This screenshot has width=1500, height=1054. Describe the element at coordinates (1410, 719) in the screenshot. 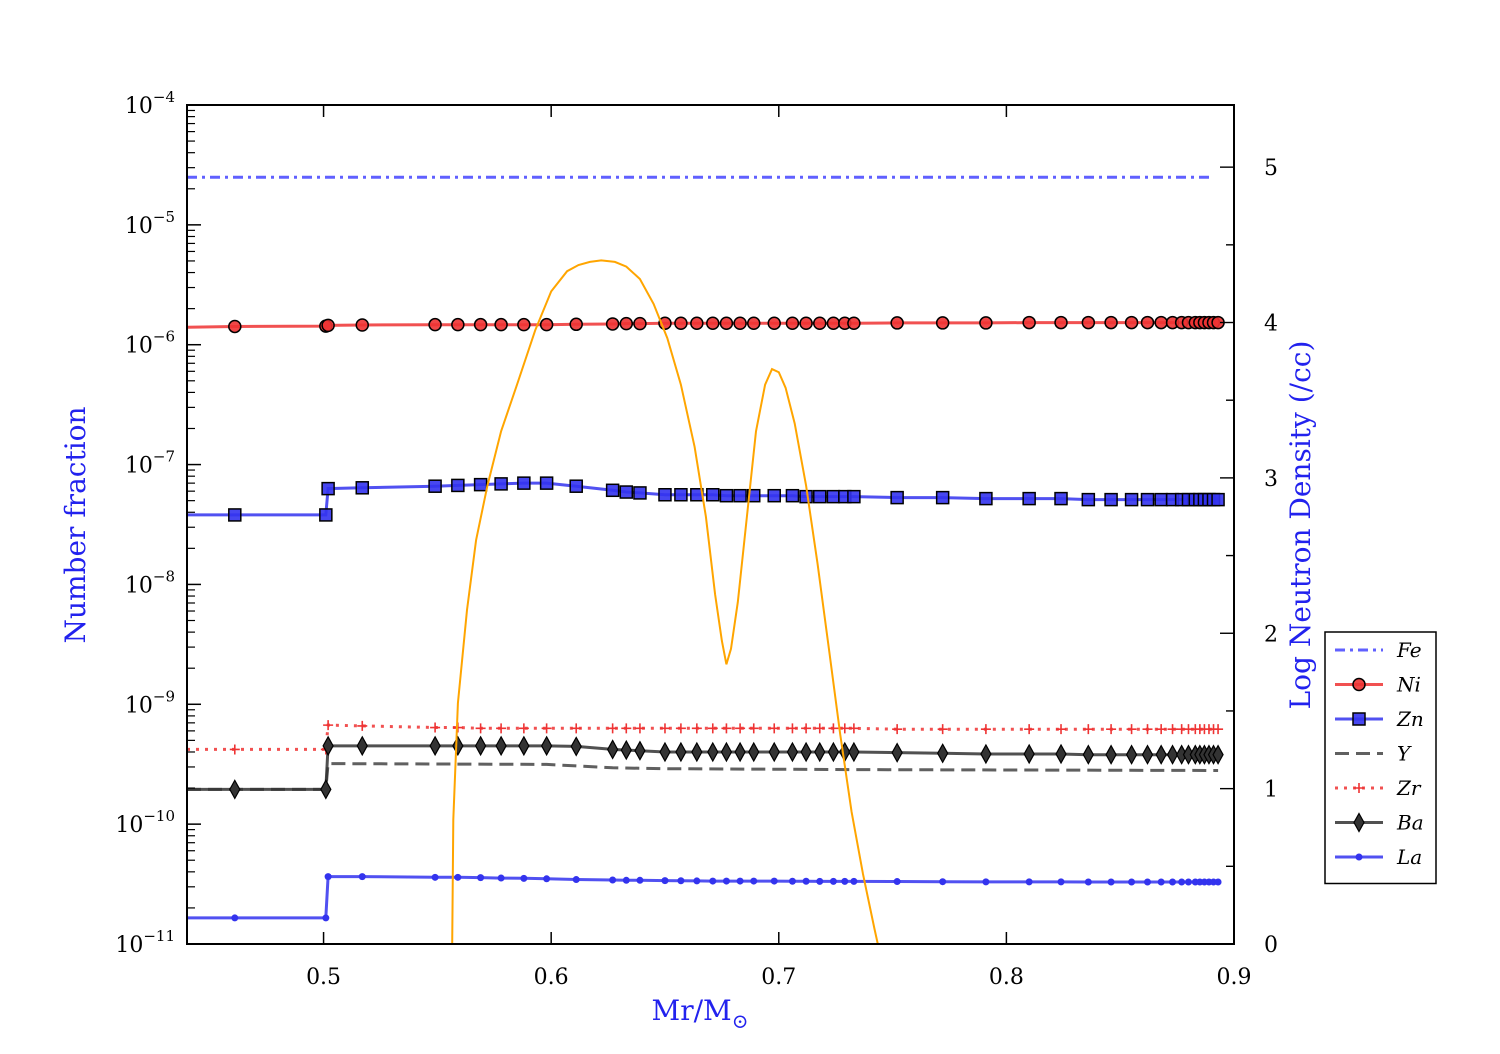

I see `legend-label-zn: Zn` at that location.